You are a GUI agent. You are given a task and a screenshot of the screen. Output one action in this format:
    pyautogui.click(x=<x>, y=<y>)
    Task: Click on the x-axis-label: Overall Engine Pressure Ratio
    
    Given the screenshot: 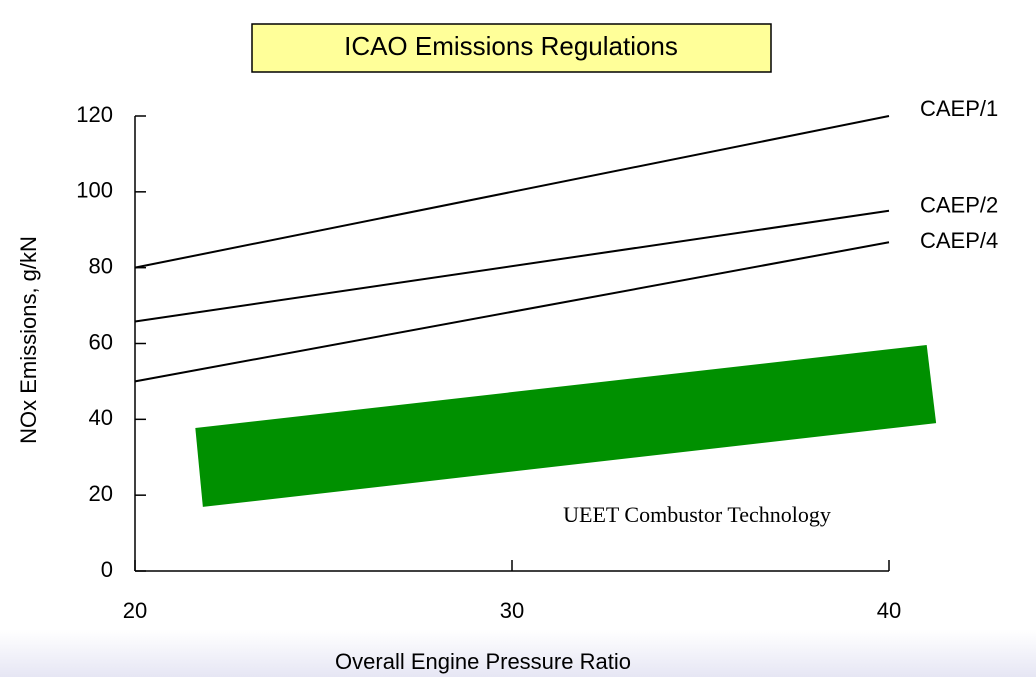 What is the action you would take?
    pyautogui.click(x=483, y=661)
    